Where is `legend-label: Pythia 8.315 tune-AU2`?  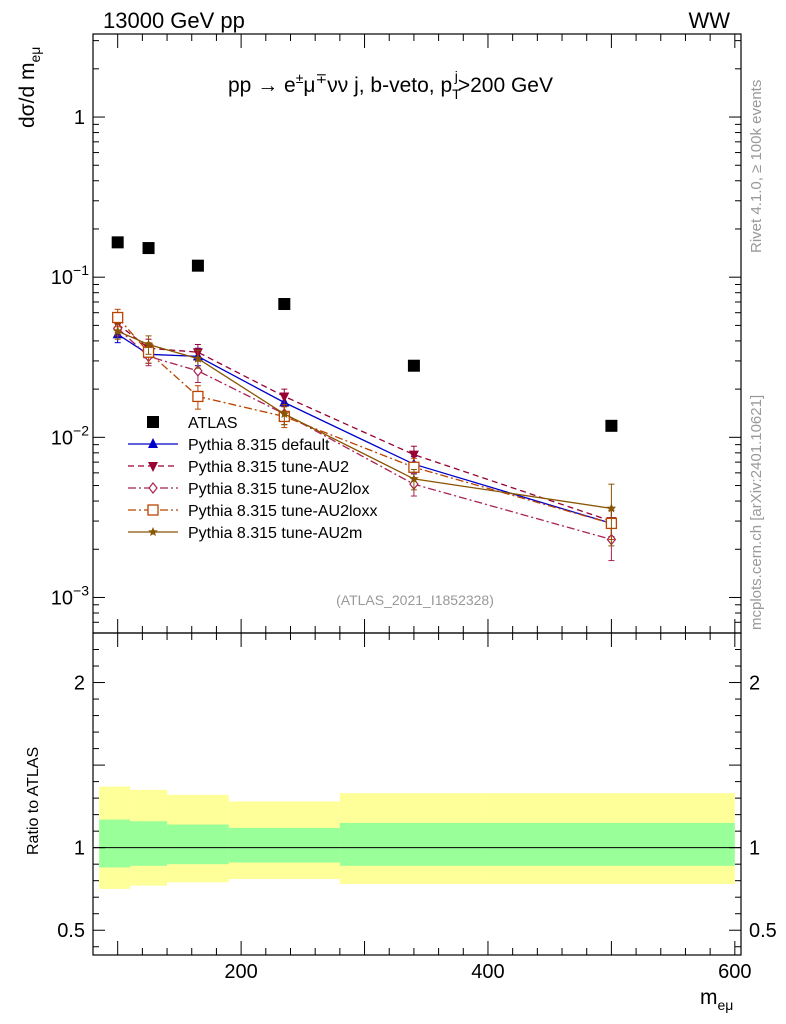
legend-label: Pythia 8.315 tune-AU2 is located at coordinates (268, 467).